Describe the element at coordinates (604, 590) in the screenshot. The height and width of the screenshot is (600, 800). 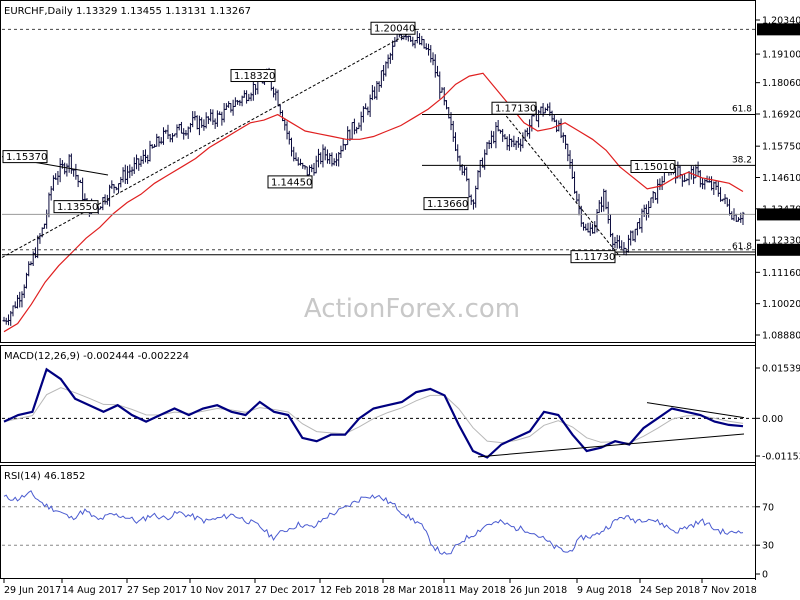
I see `date-tick-label: 9 Aug 2018` at that location.